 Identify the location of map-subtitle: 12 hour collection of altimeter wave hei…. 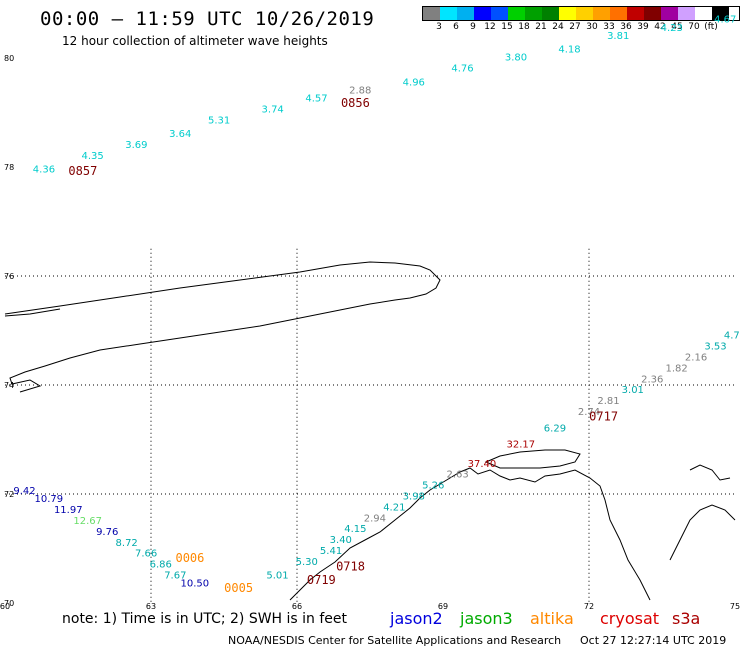
(195, 41).